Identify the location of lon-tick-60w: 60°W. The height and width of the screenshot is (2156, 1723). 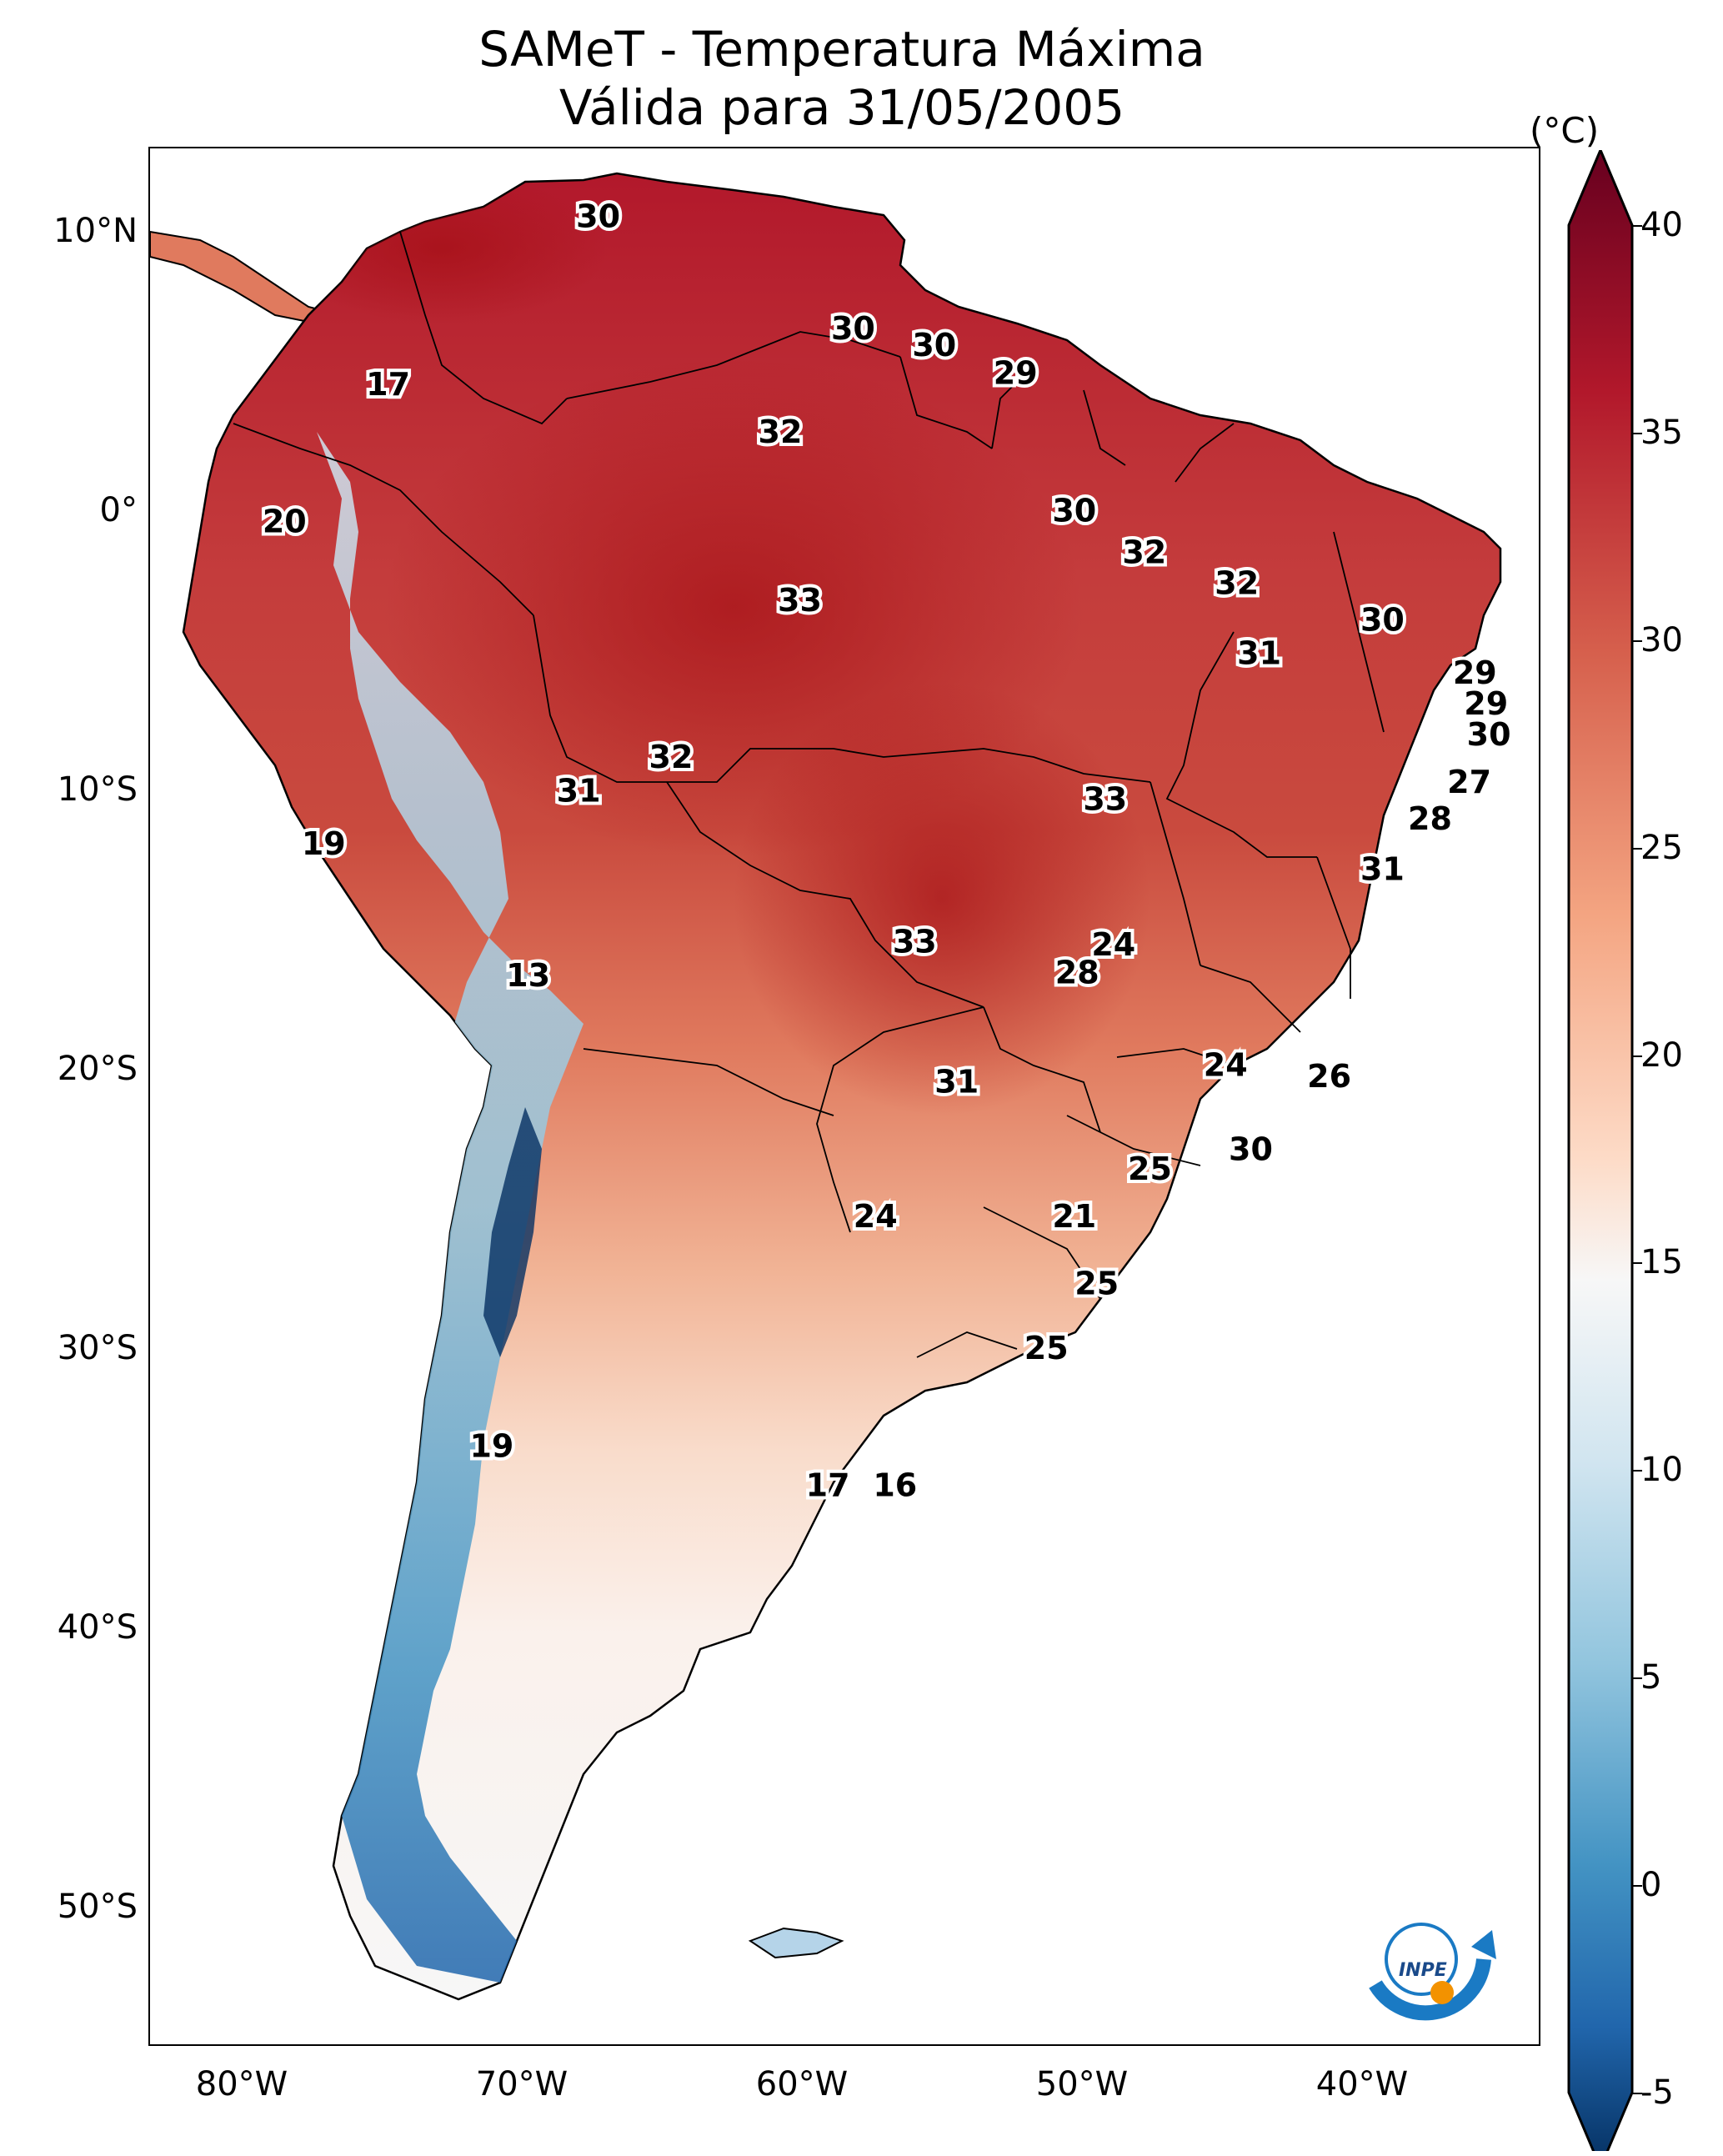
(802, 2084).